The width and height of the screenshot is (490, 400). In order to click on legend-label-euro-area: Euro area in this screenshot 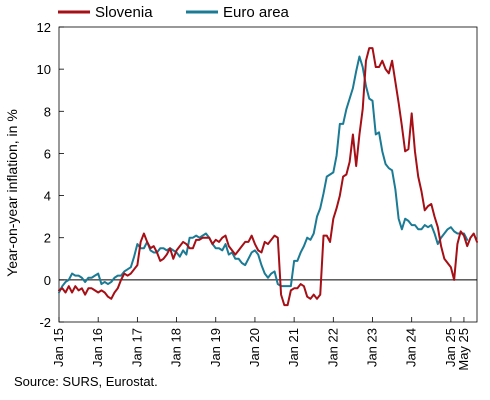, I will do `click(256, 12)`.